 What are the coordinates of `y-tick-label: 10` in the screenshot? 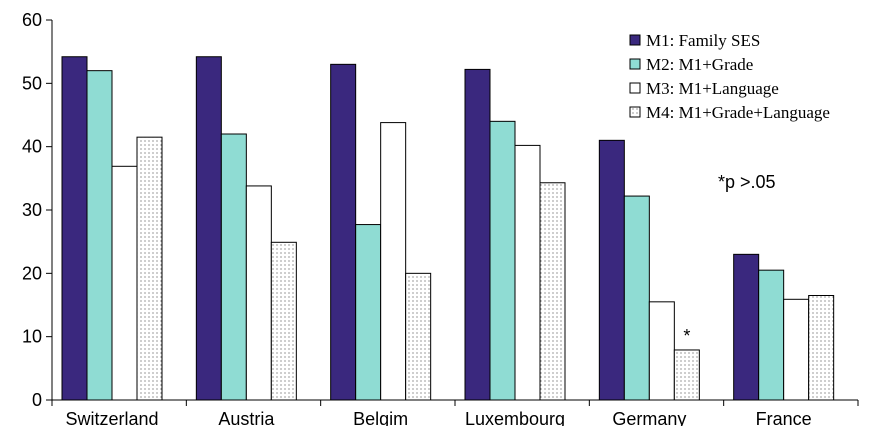 It's located at (32, 337).